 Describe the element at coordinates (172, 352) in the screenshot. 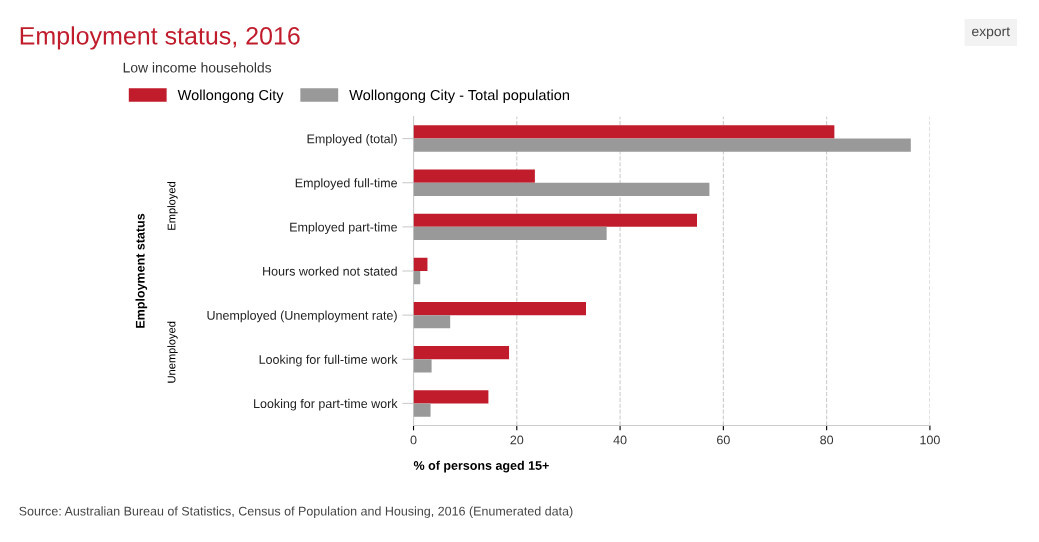

I see `text: Unemployed` at that location.